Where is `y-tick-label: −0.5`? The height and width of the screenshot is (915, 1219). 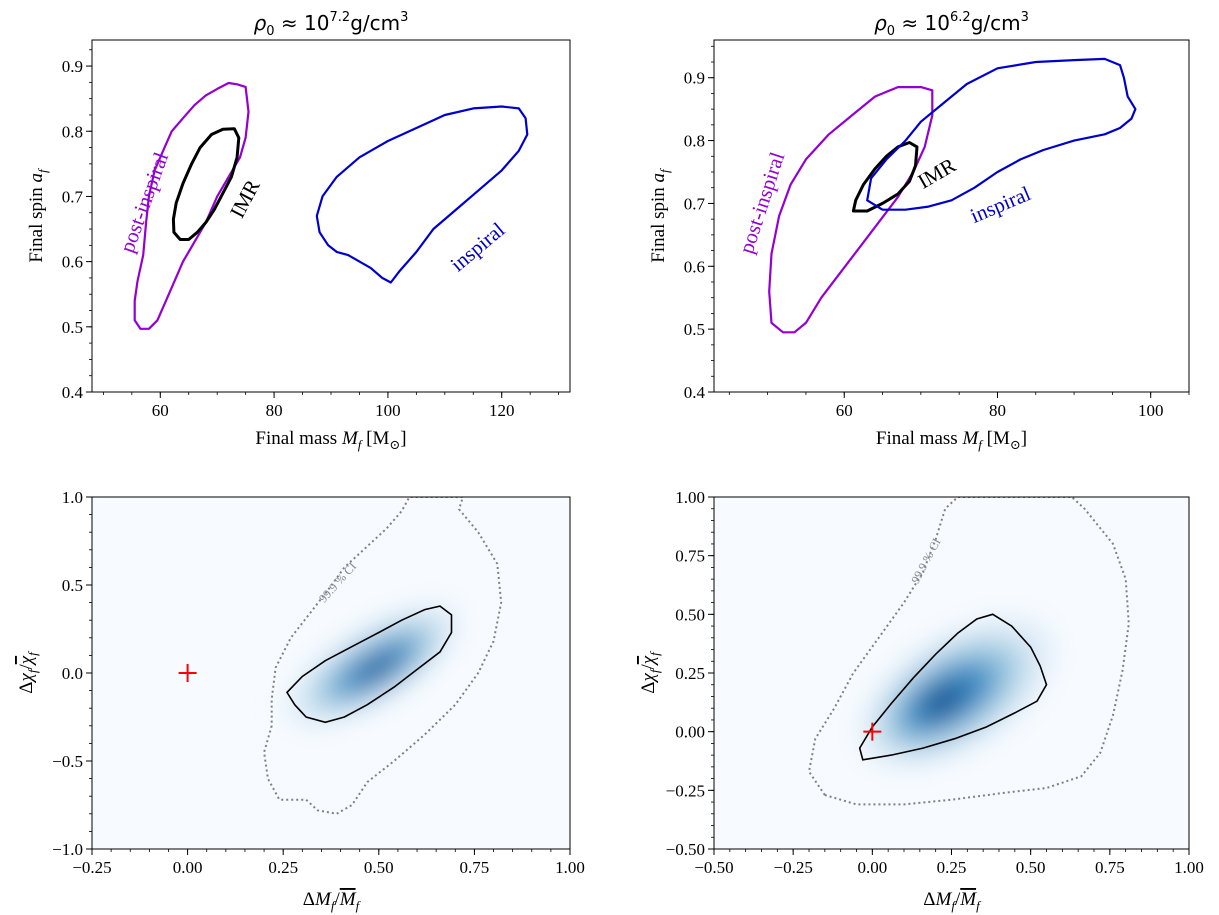 y-tick-label: −0.5 is located at coordinates (67, 761).